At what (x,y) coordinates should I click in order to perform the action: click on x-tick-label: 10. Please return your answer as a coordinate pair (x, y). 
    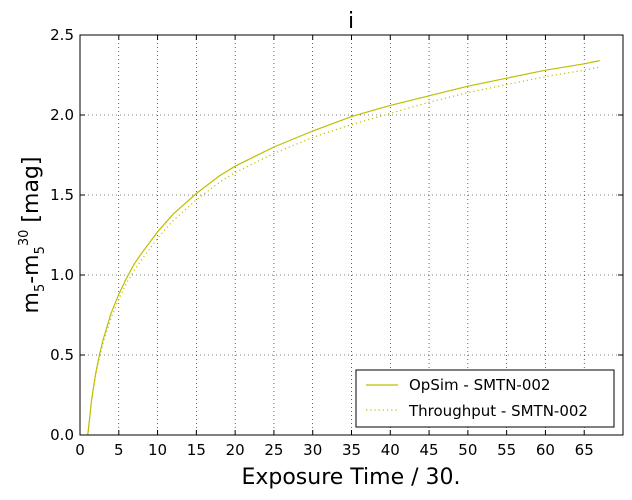
    Looking at the image, I should click on (157, 450).